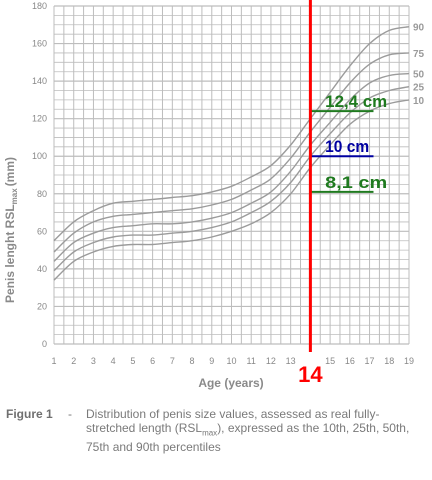 The width and height of the screenshot is (432, 480). I want to click on x-axis-title: Age (years), so click(230, 383).